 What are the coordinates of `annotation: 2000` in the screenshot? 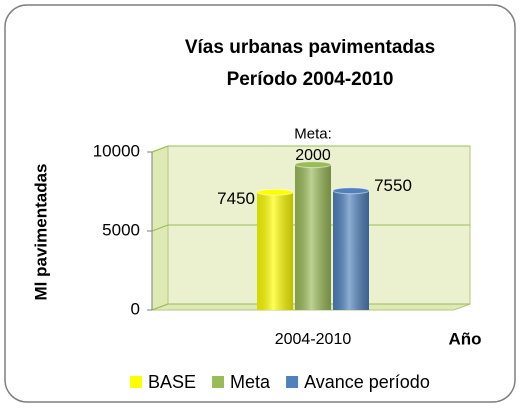 It's located at (313, 155).